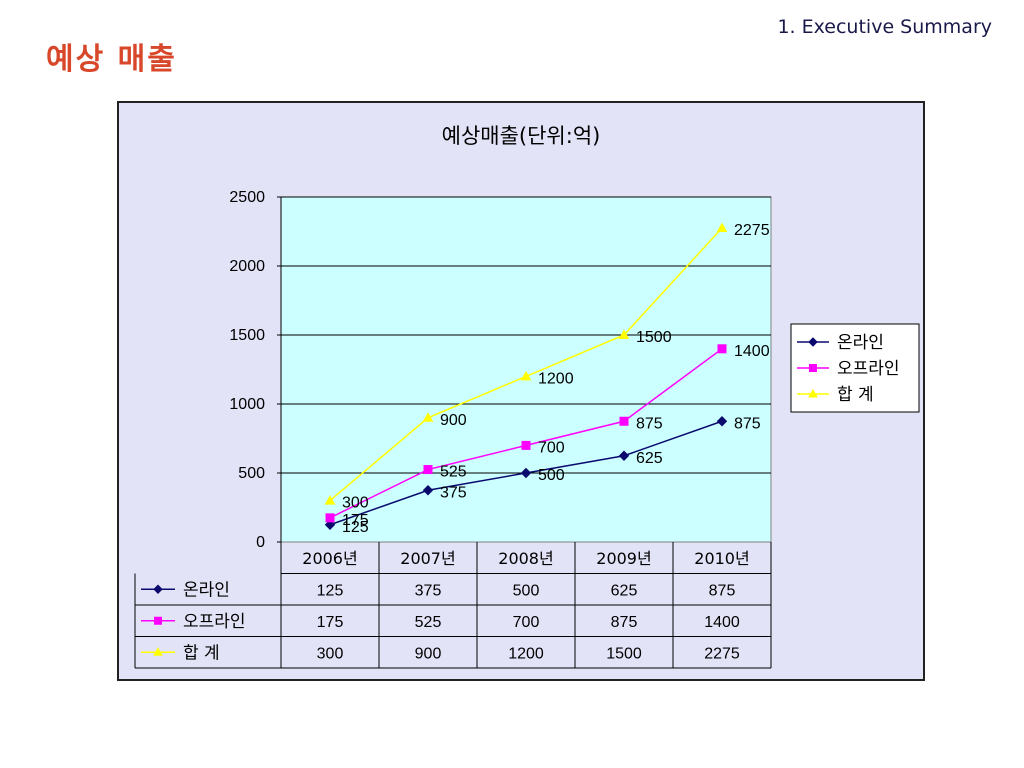  I want to click on x-tick-label: 2009년, so click(623, 558).